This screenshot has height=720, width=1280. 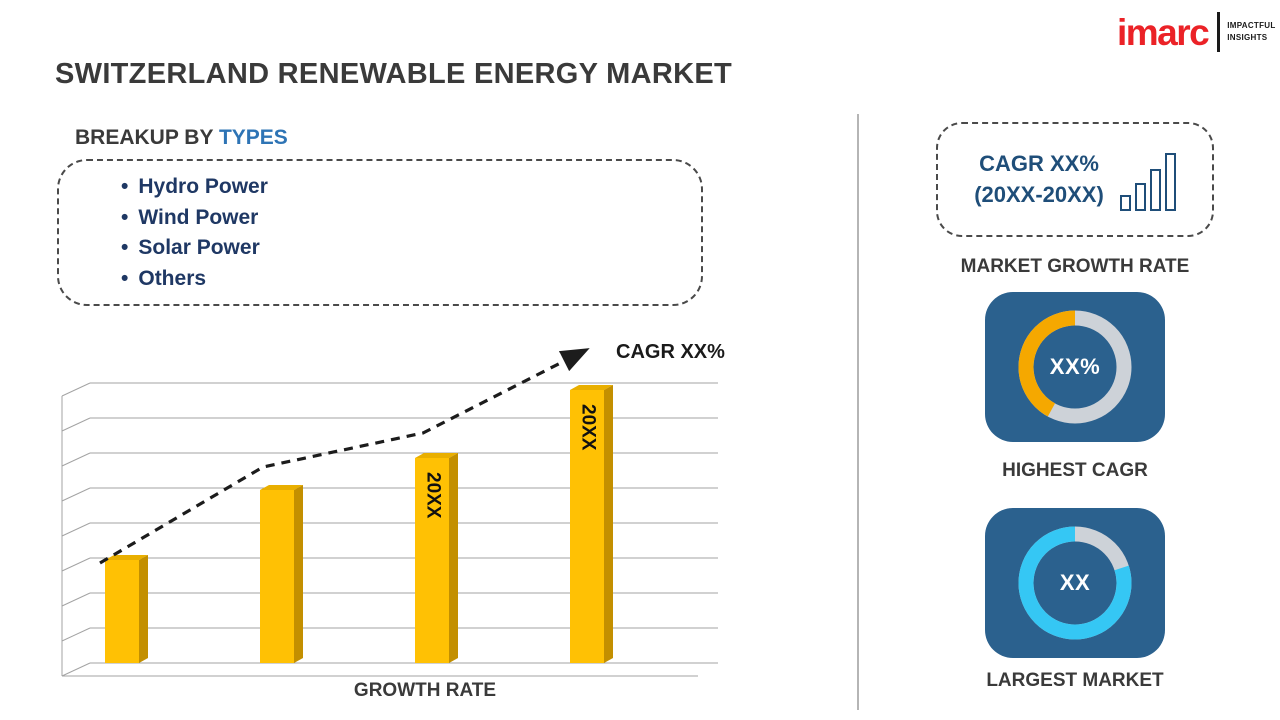 What do you see at coordinates (1075, 266) in the screenshot?
I see `market-growth-label: MARKET GROWTH RATE` at bounding box center [1075, 266].